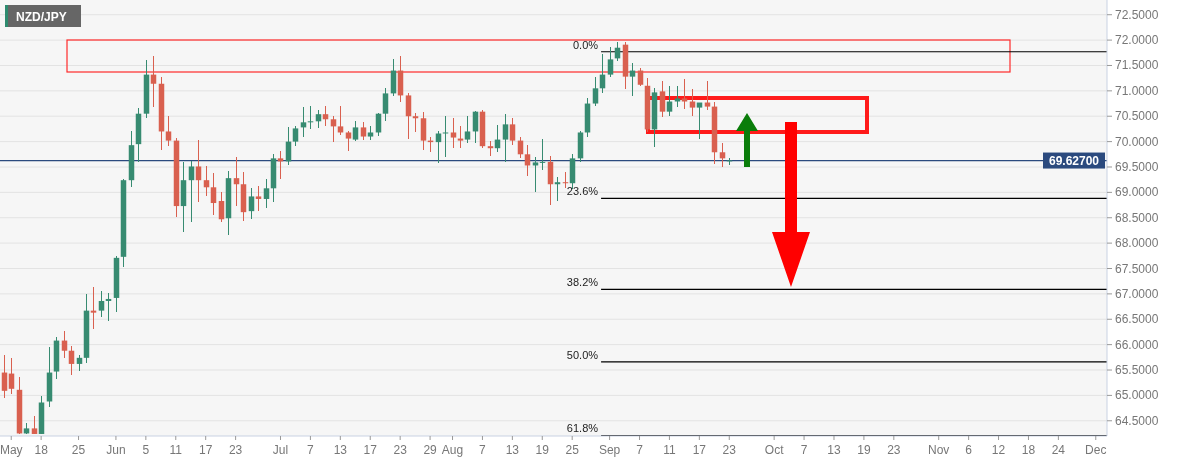  I want to click on annotation: 23.6%, so click(582, 191).